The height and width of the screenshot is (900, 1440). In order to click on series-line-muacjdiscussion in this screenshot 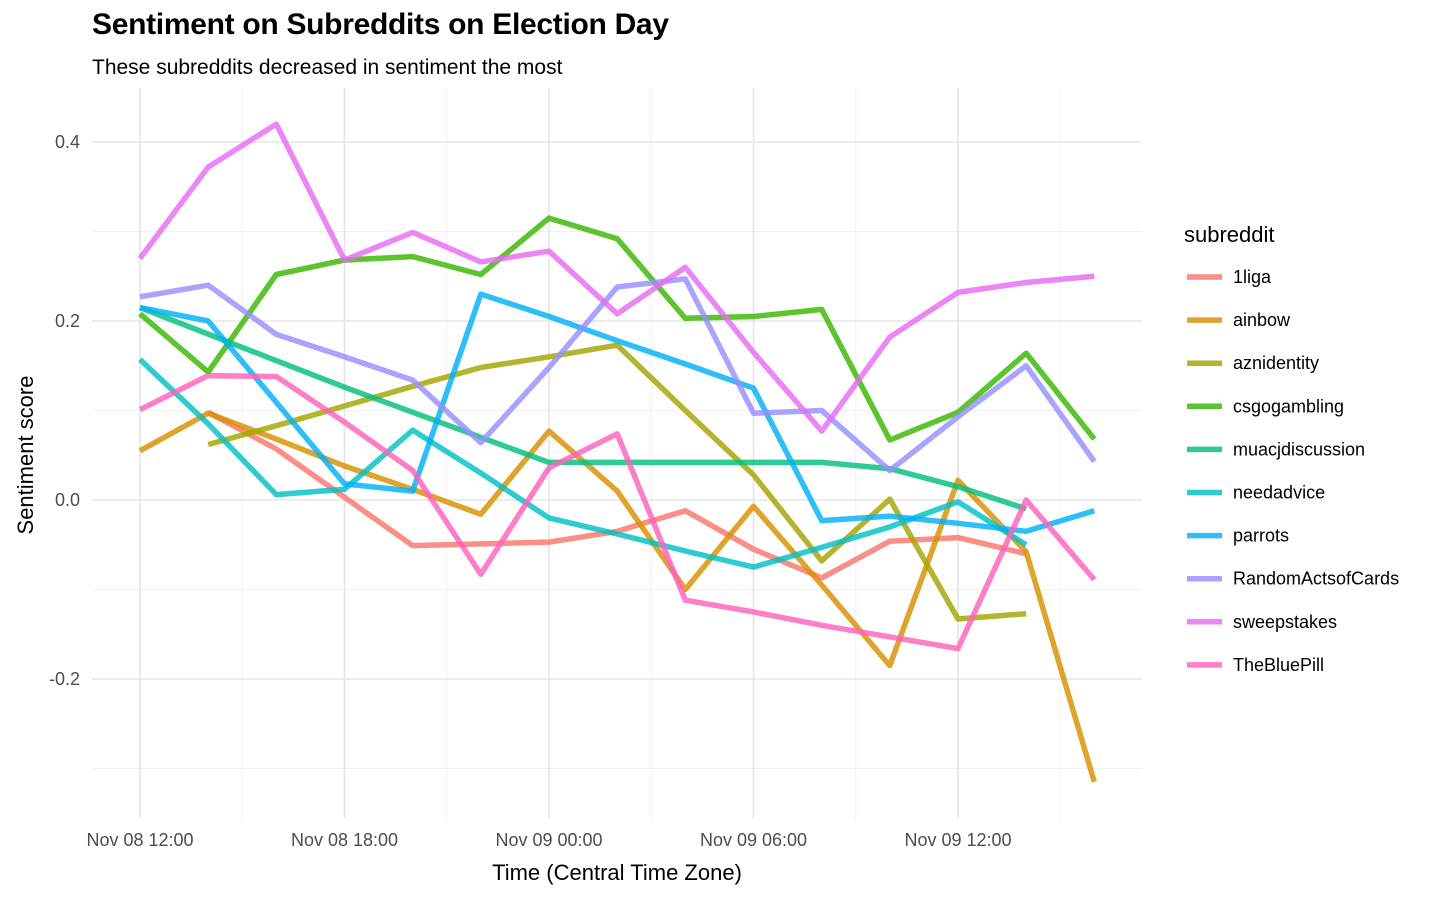, I will do `click(583, 408)`.